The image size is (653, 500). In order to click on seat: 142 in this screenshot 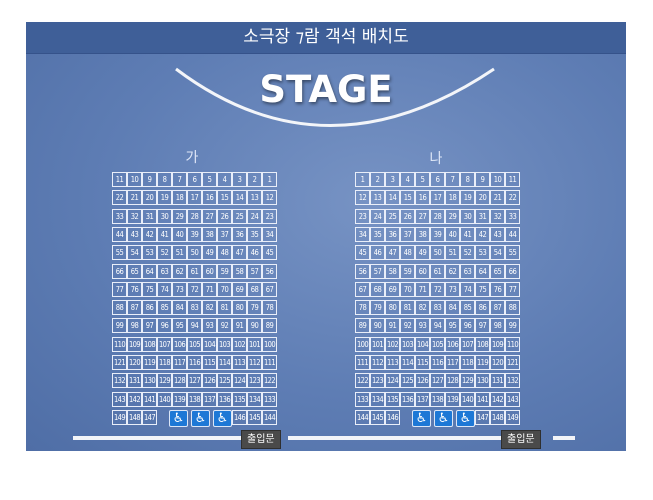, I will do `click(134, 399)`.